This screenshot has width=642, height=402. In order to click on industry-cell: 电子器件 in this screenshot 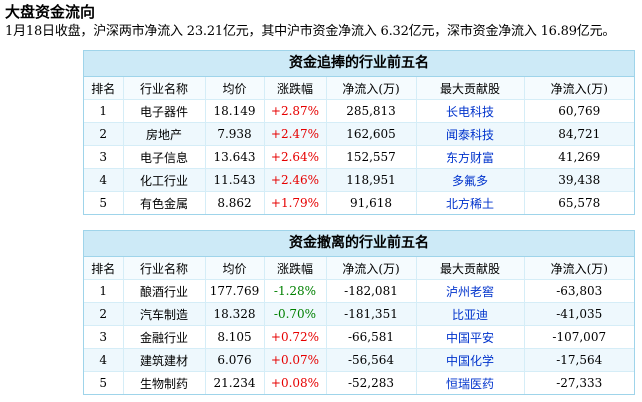, I will do `click(164, 111)`.